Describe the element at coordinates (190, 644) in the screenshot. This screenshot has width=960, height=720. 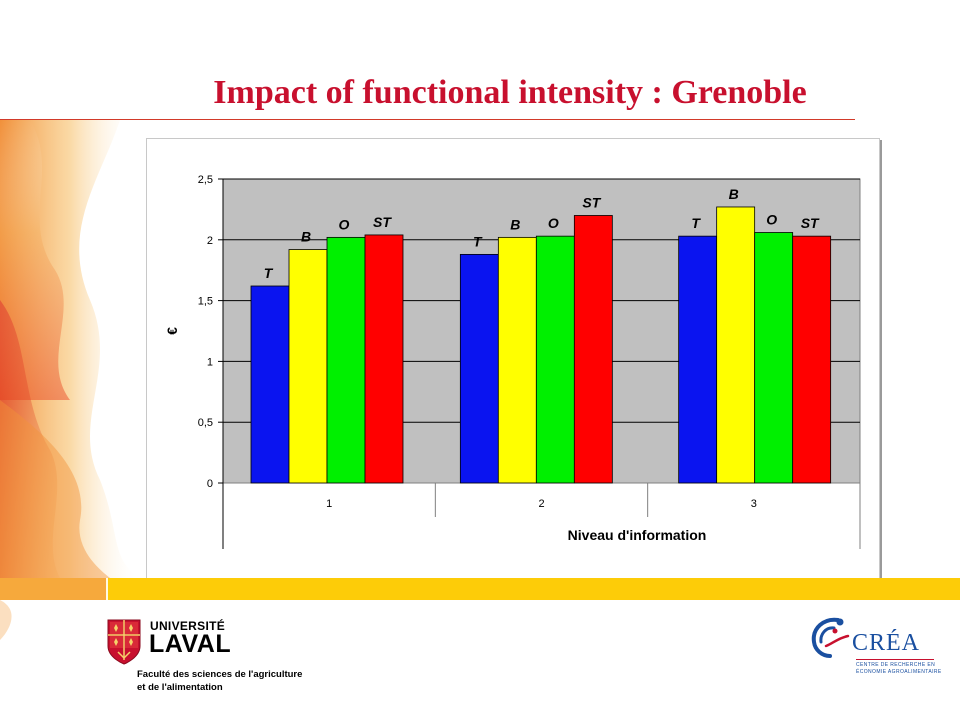
I see `laval-wordmark-line2: LAVAL` at that location.